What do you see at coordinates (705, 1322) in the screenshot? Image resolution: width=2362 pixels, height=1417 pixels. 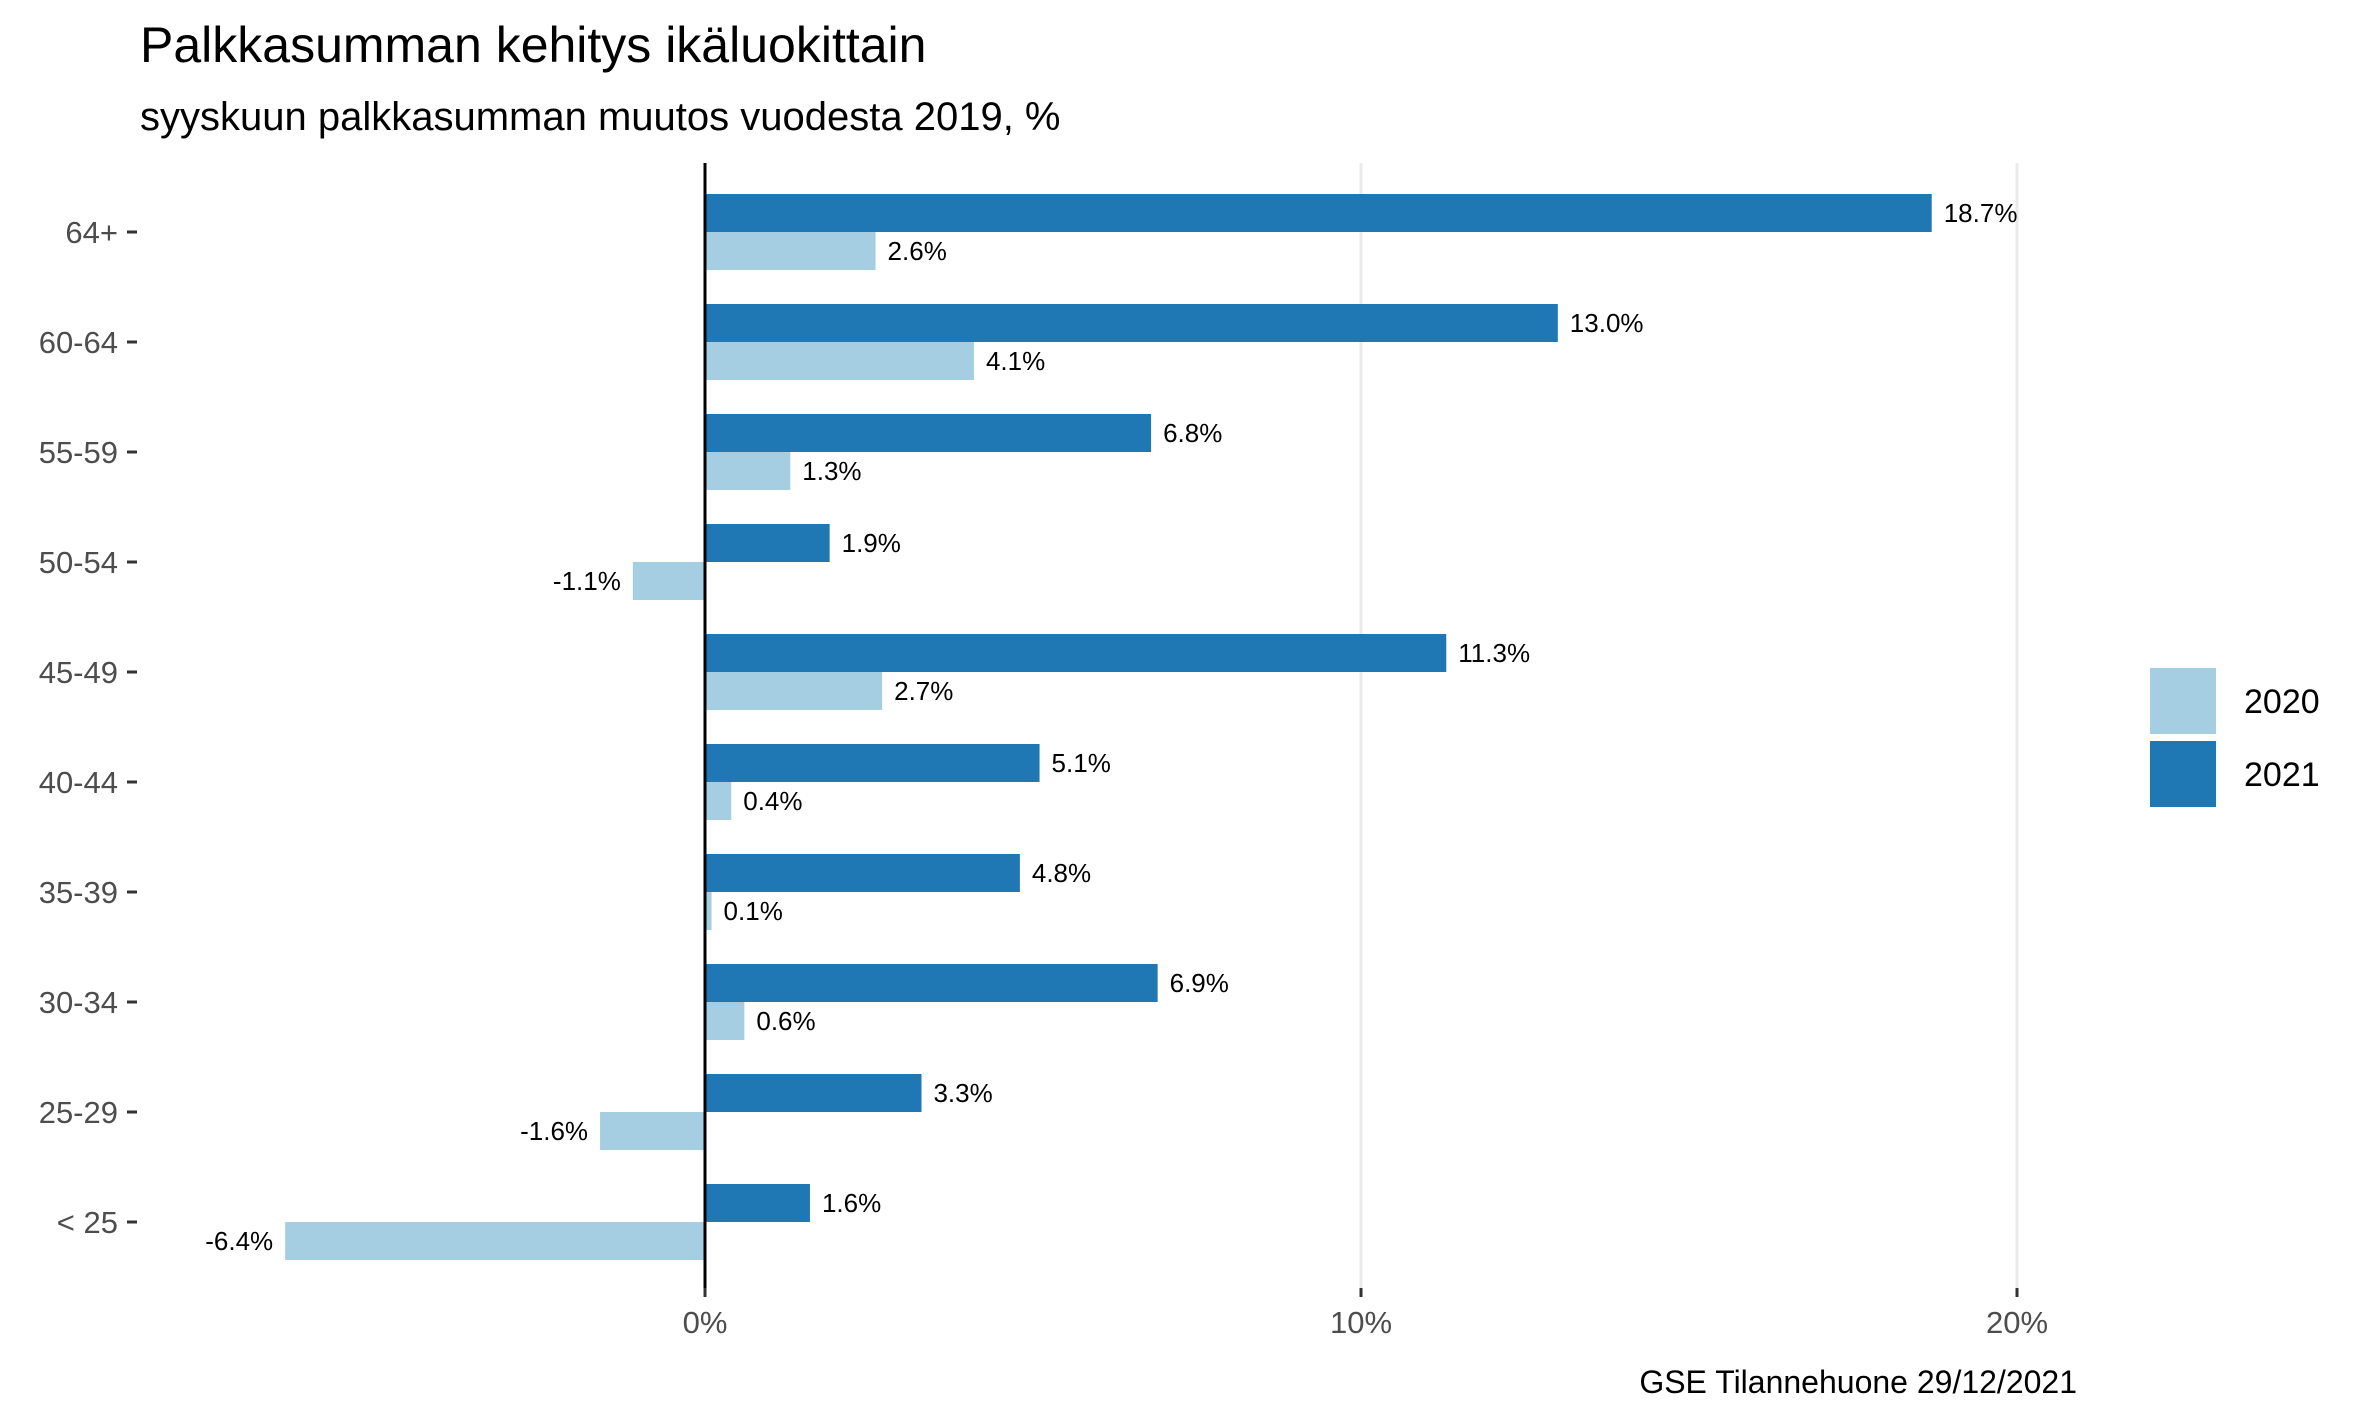 I see `x-tick-label: 0%` at bounding box center [705, 1322].